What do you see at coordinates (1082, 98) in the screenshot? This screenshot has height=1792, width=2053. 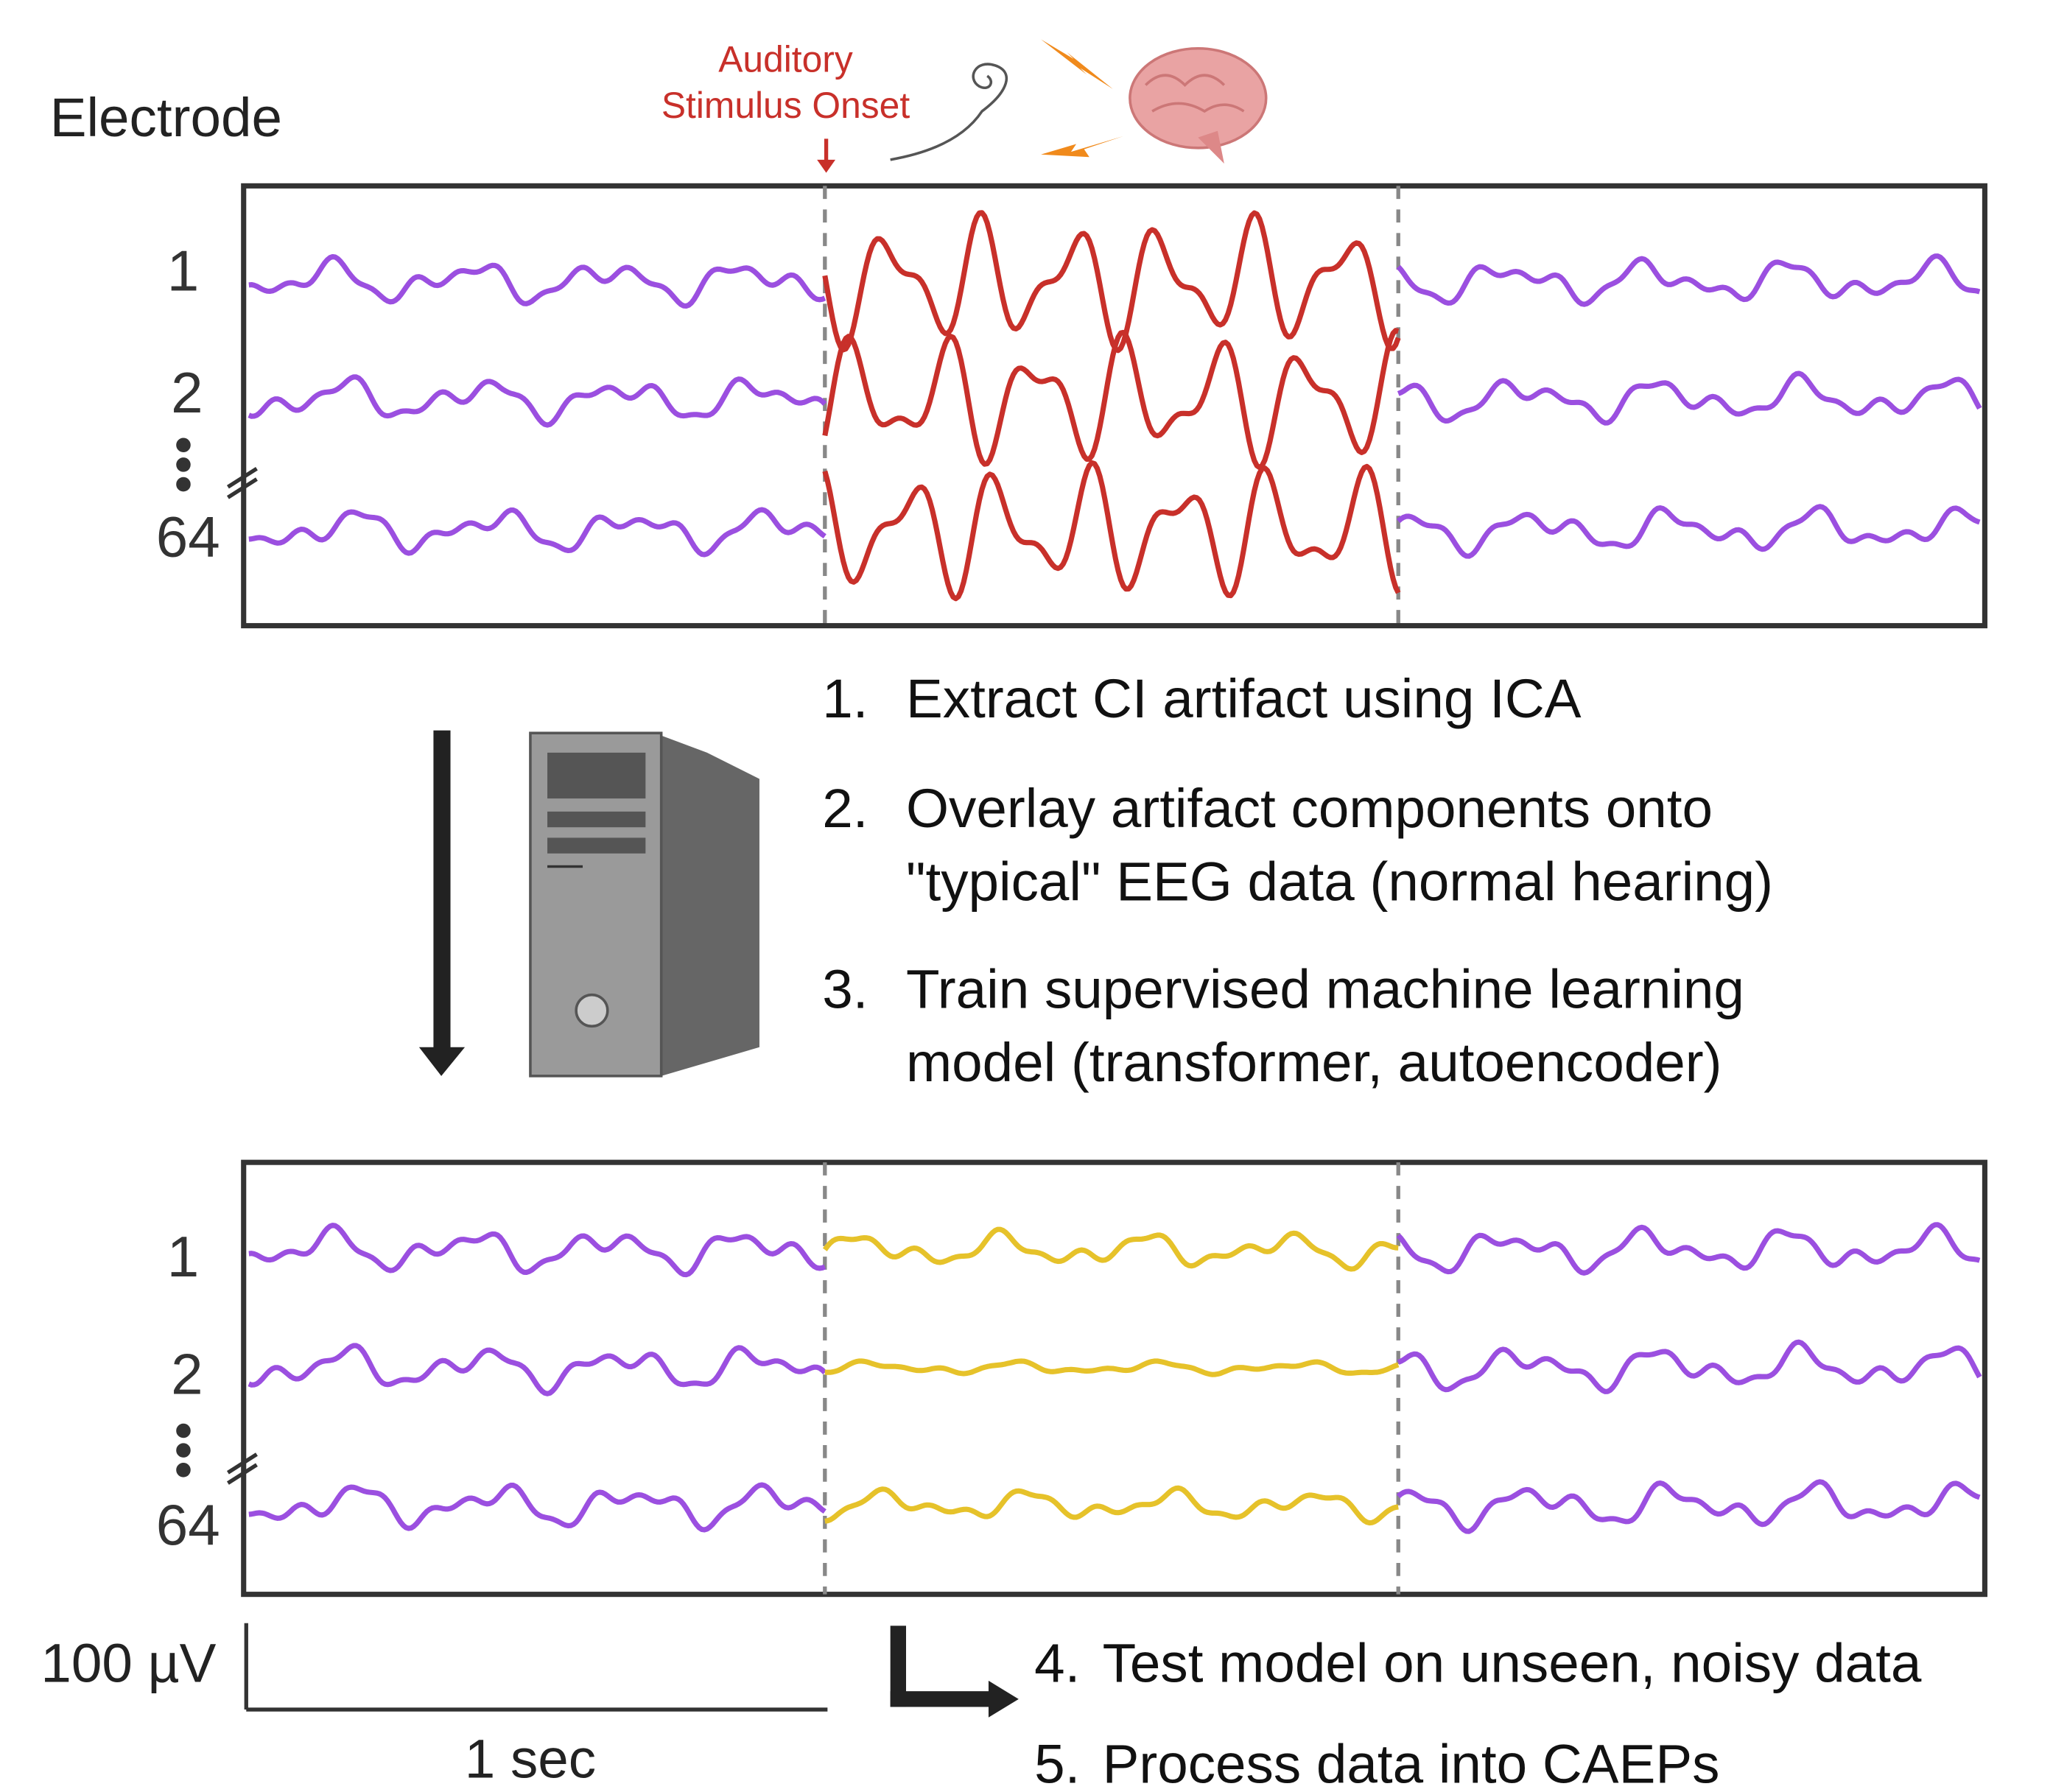 I see `lightning-icons` at bounding box center [1082, 98].